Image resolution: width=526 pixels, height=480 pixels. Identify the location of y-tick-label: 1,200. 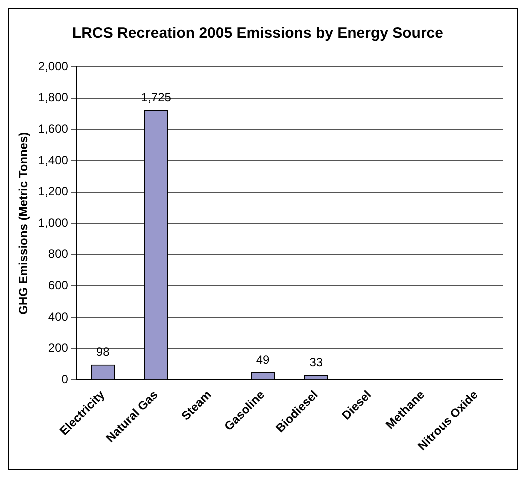
(53, 191).